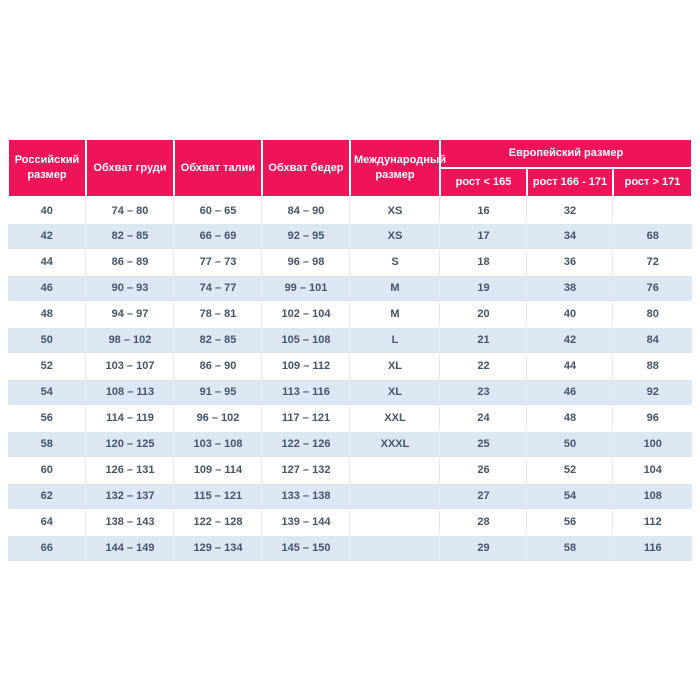  What do you see at coordinates (218, 496) in the screenshot?
I see `table-cell: 115 – 121` at bounding box center [218, 496].